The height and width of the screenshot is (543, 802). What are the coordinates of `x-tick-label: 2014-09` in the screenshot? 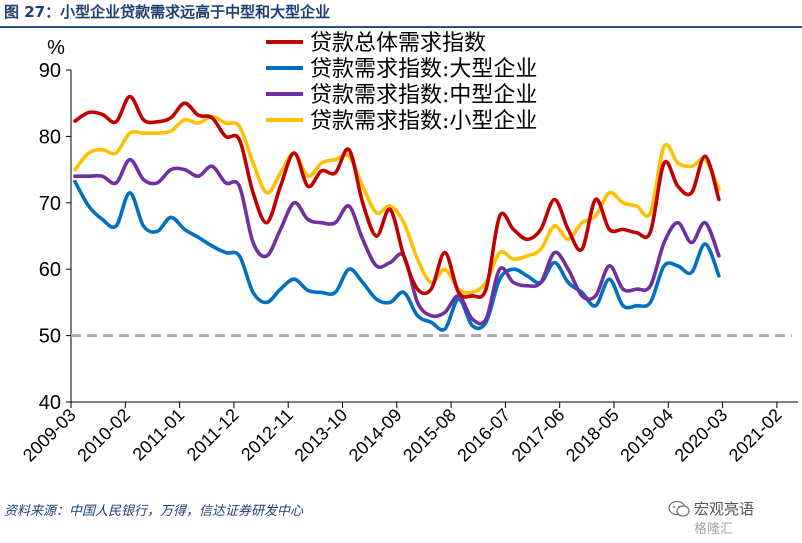 It's located at (375, 435).